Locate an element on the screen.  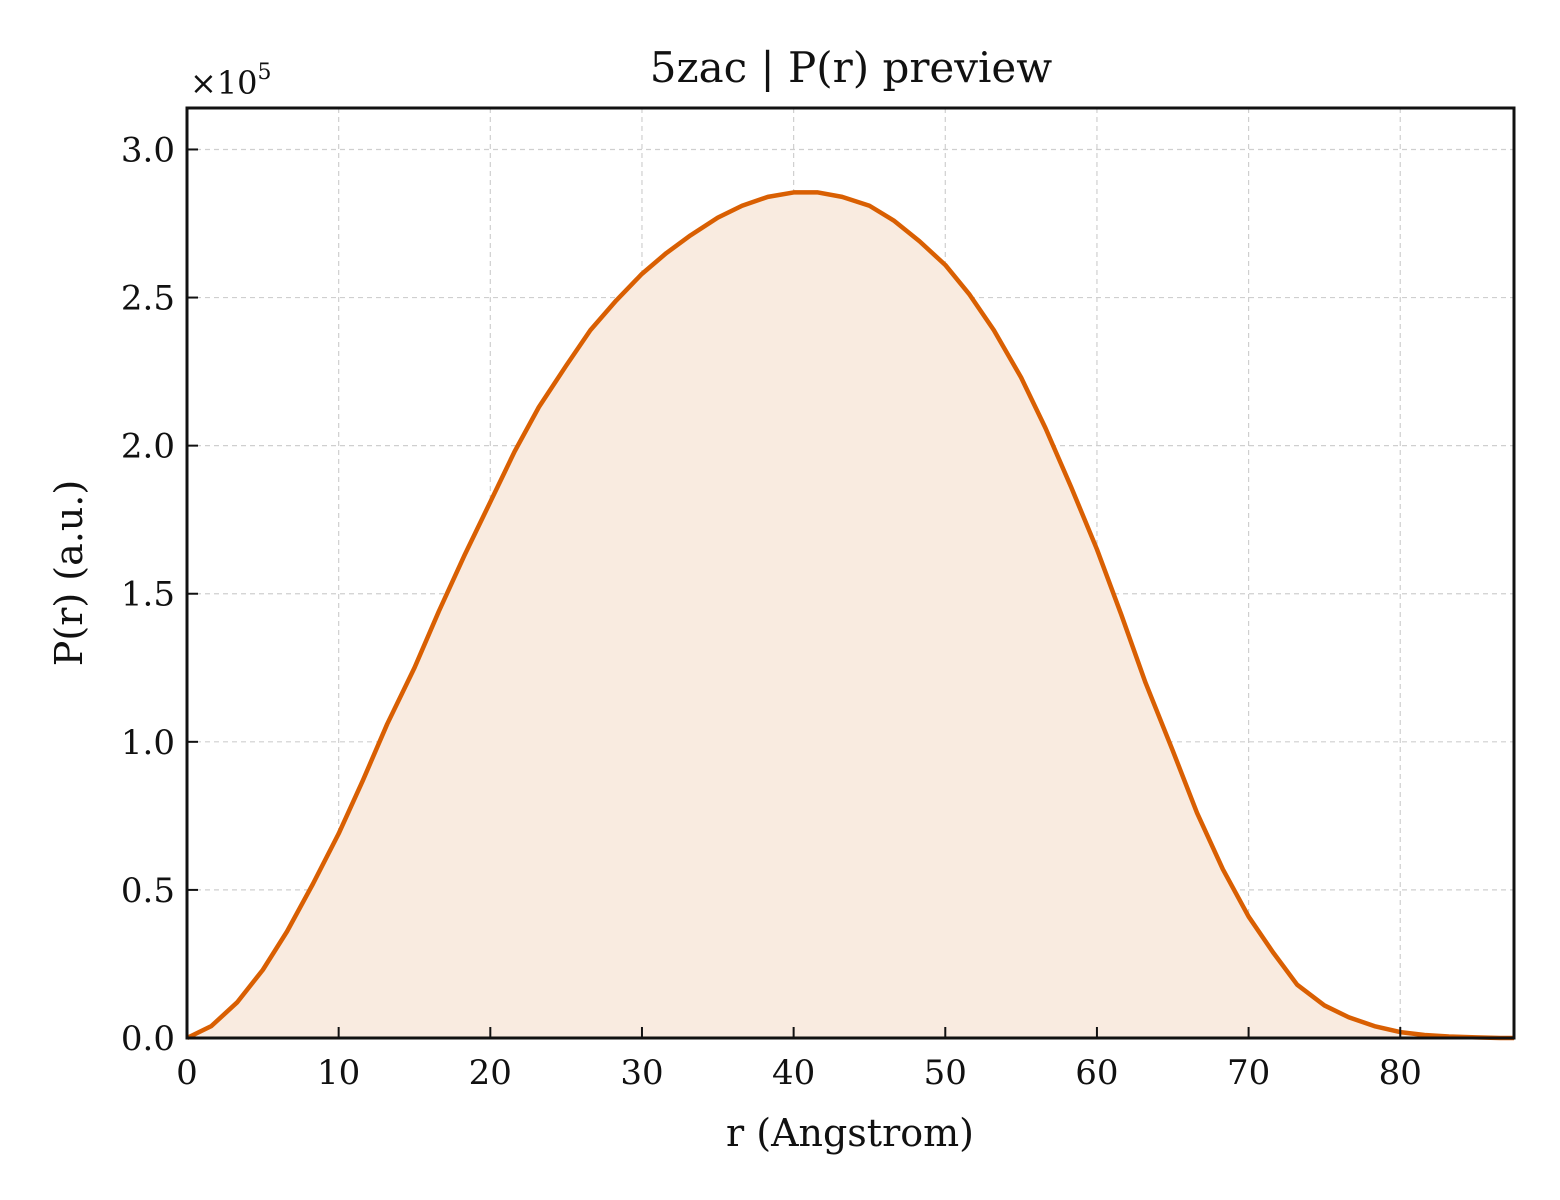
y-tick-label: 0.5 is located at coordinates (148, 891).